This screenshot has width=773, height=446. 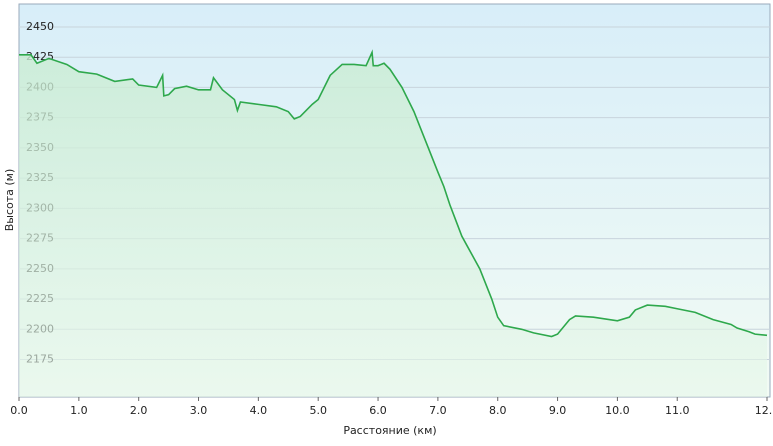 What do you see at coordinates (389, 430) in the screenshot?
I see `x-axis-title: Расстояние (км)` at bounding box center [389, 430].